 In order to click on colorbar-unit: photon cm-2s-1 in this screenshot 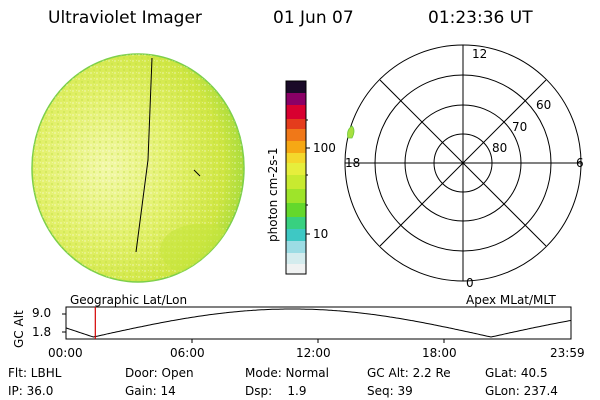, I will do `click(273, 195)`.